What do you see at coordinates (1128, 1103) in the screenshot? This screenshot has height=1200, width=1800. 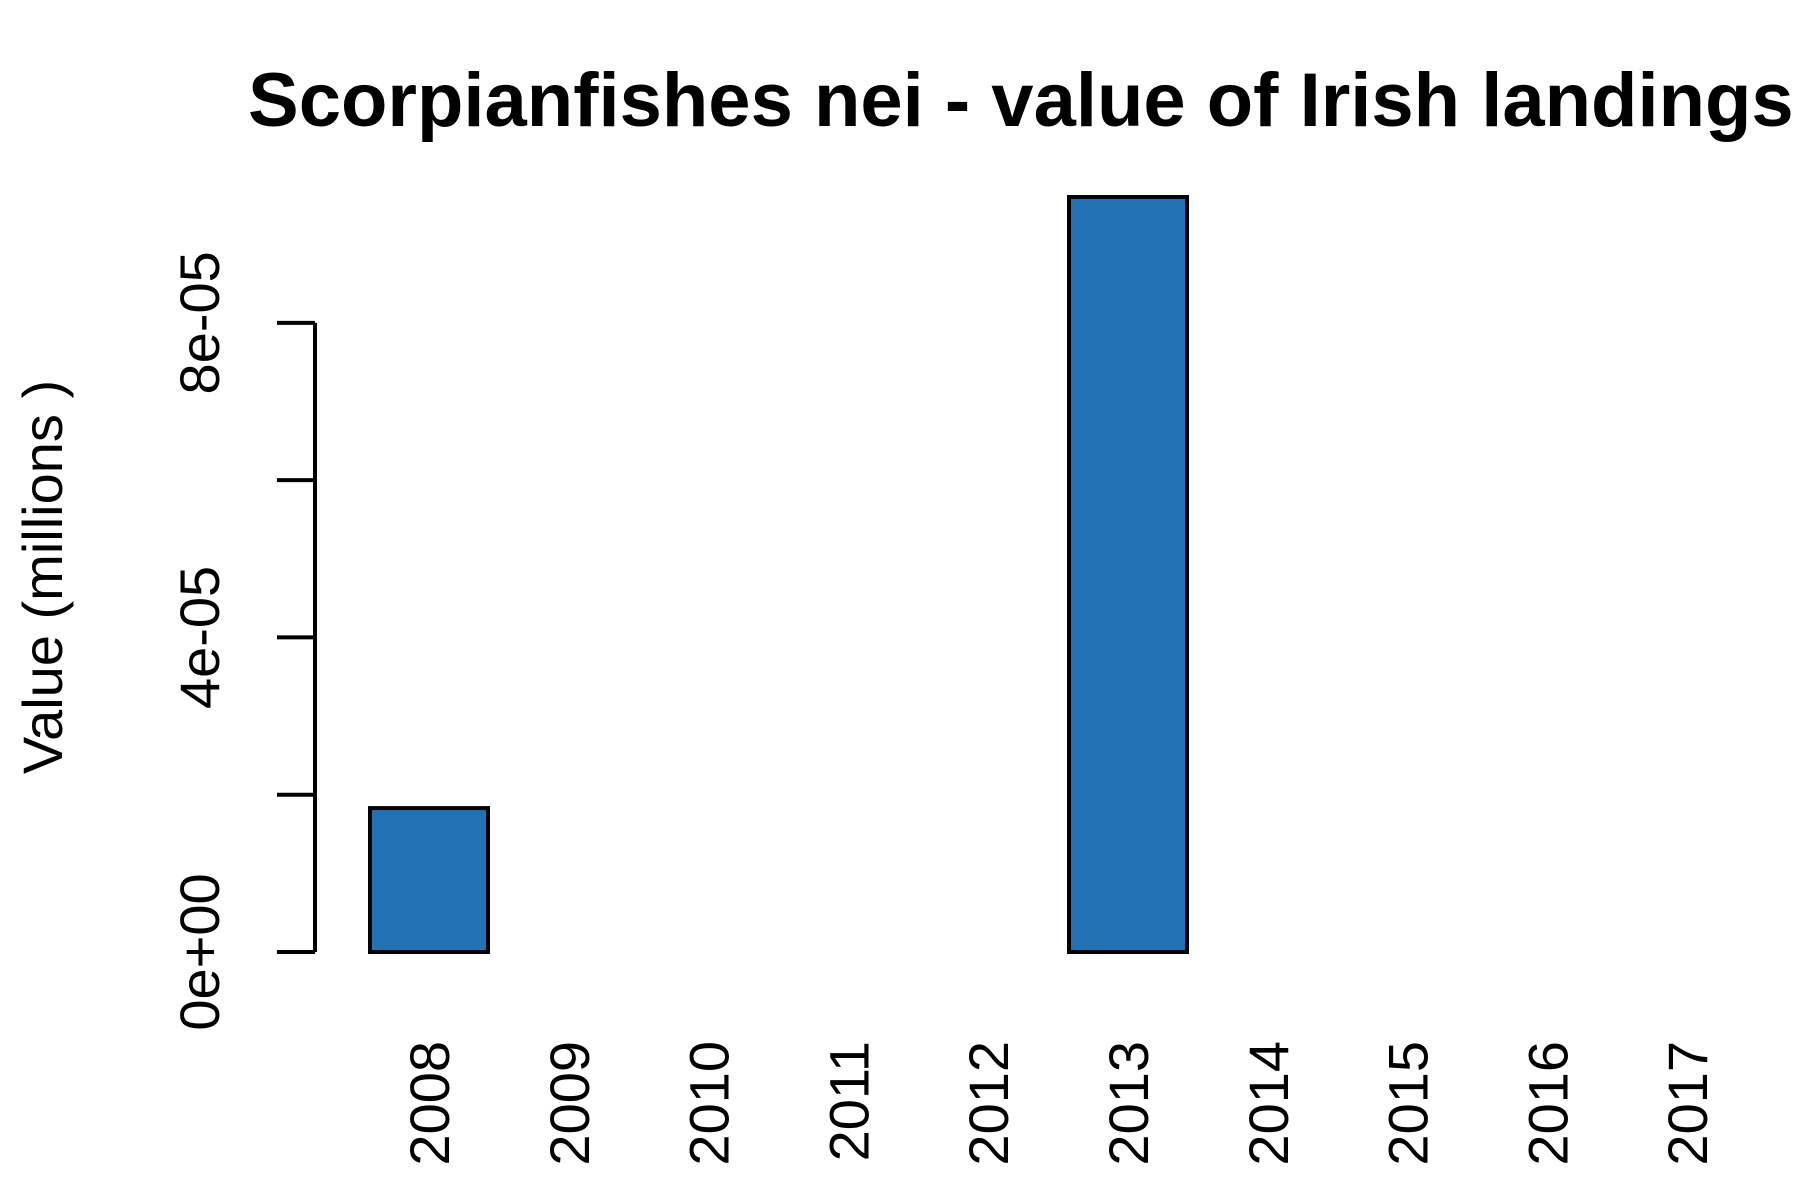 I see `x-axis-tick-label-2013: 2013` at bounding box center [1128, 1103].